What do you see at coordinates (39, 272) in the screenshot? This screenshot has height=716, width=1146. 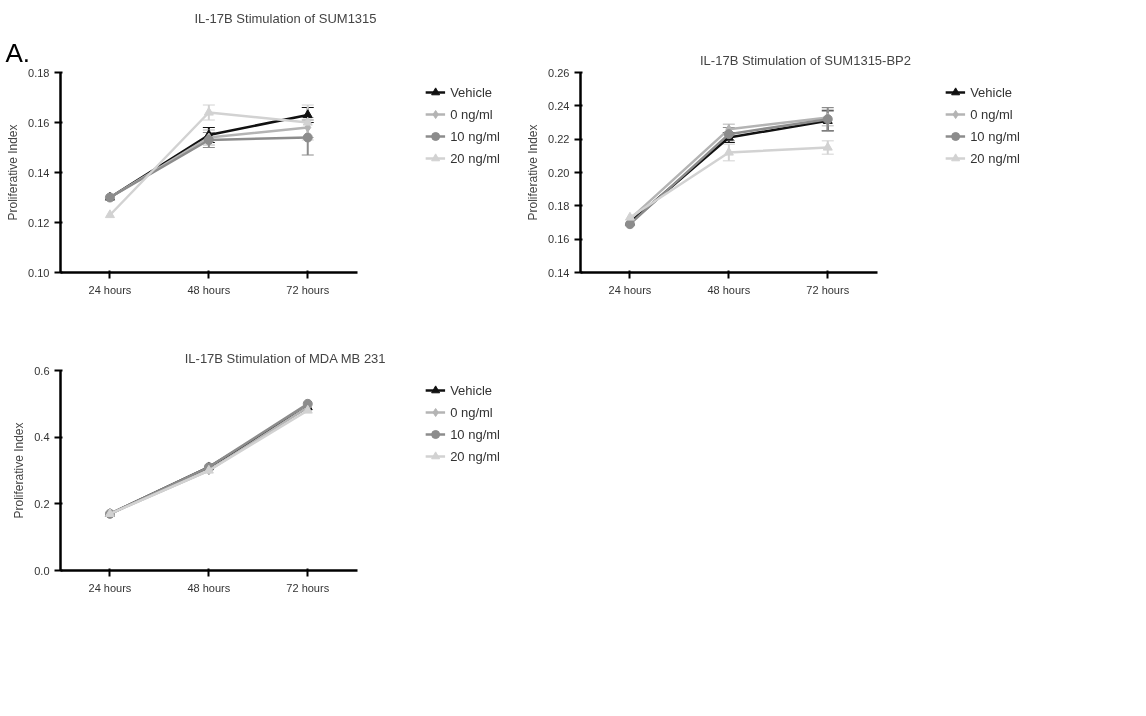 I see `y-tick-label: 0.10` at bounding box center [39, 272].